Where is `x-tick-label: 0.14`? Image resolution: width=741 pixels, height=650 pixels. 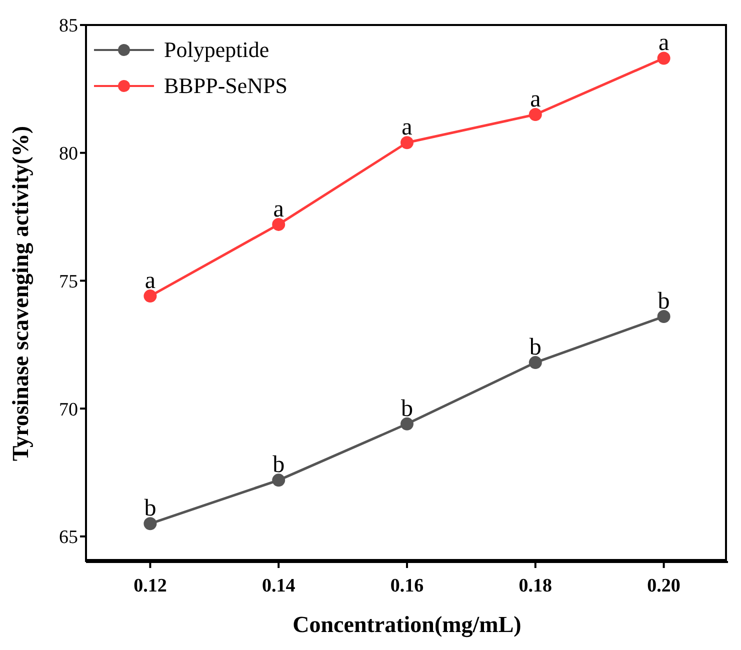
x-tick-label: 0.14 is located at coordinates (279, 585).